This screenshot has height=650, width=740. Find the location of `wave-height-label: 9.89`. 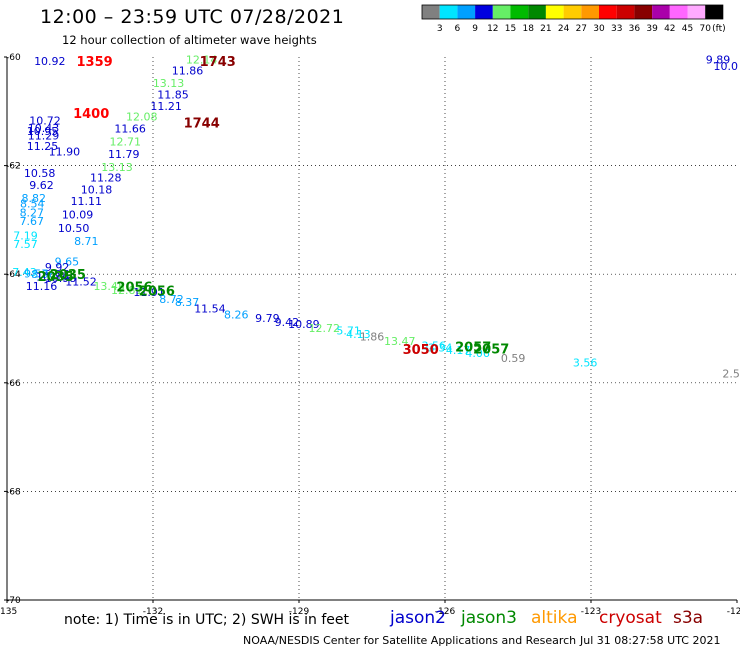

wave-height-label: 9.89 is located at coordinates (718, 60).